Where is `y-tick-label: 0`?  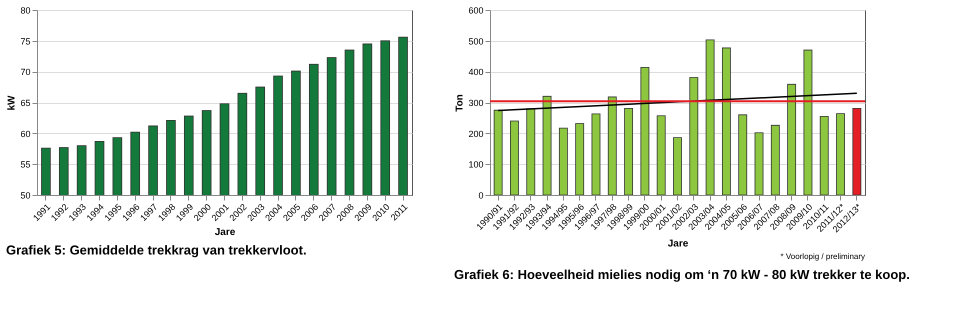 y-tick-label: 0 is located at coordinates (481, 195).